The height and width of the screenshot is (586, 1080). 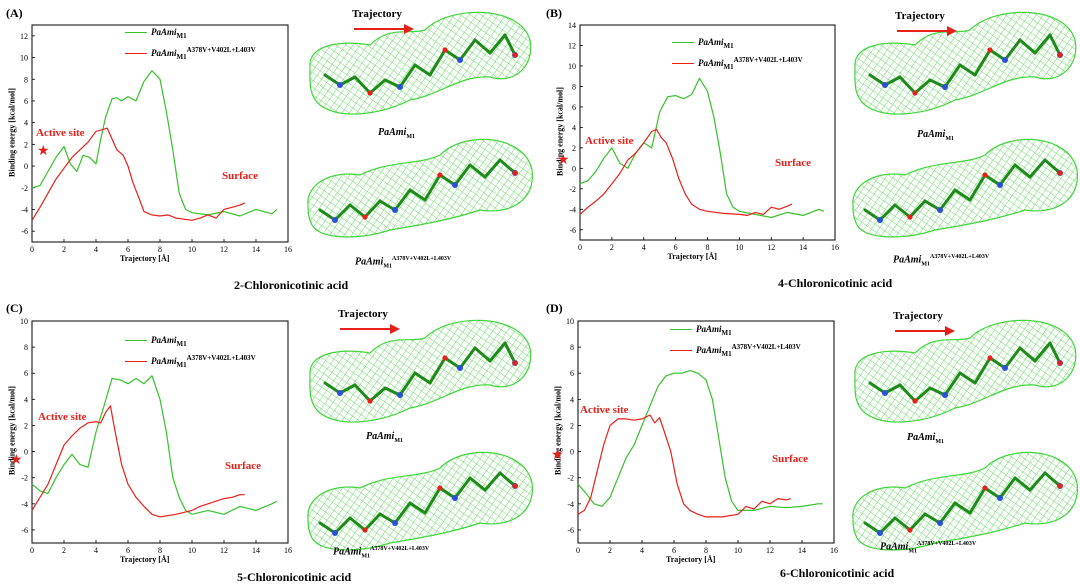 I want to click on x-tick-label: 6, so click(x=128, y=249).